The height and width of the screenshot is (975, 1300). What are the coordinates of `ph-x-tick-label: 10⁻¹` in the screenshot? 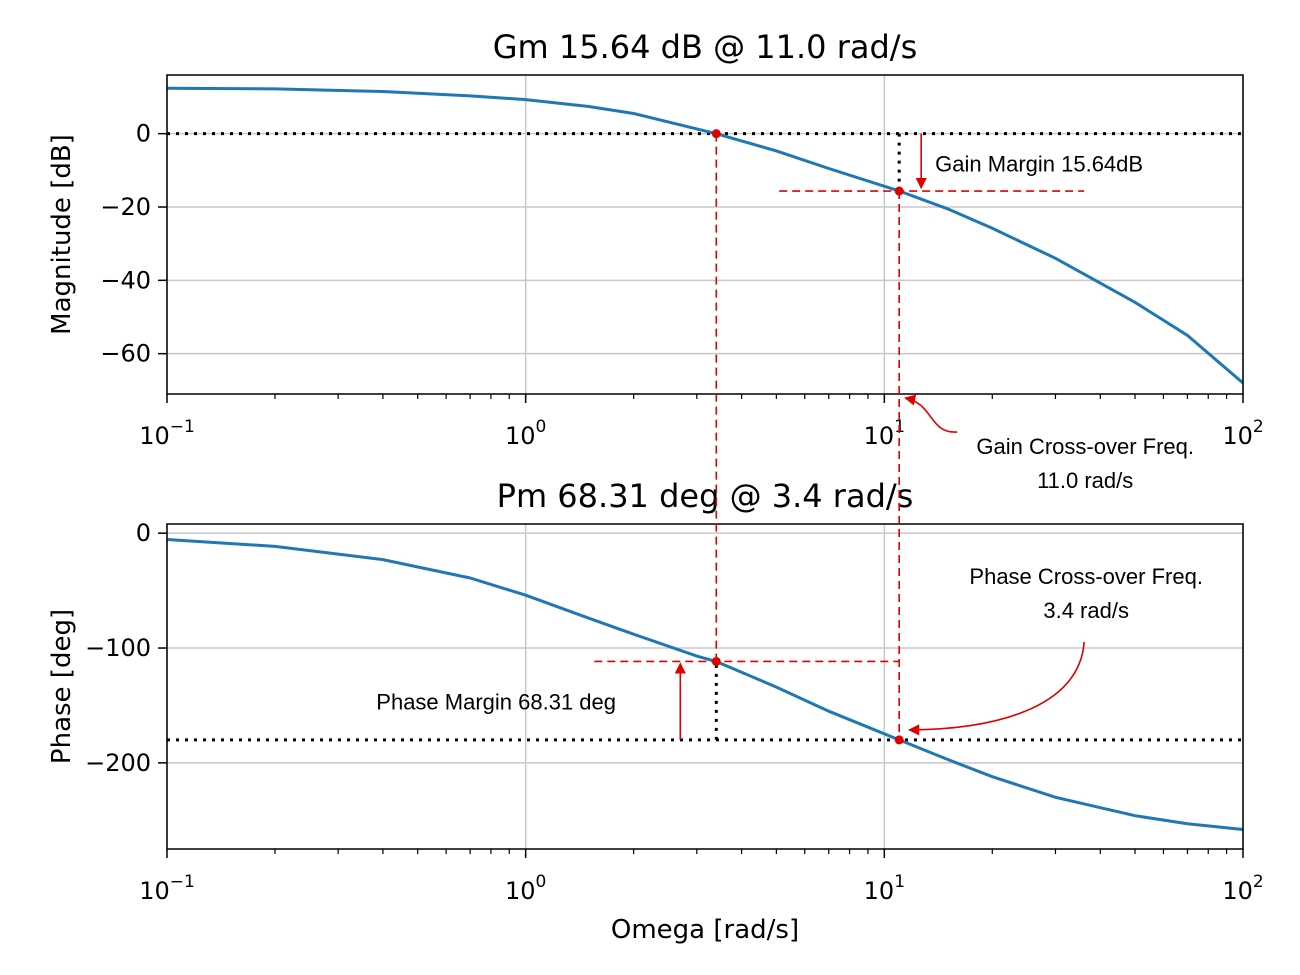 It's located at (167, 888).